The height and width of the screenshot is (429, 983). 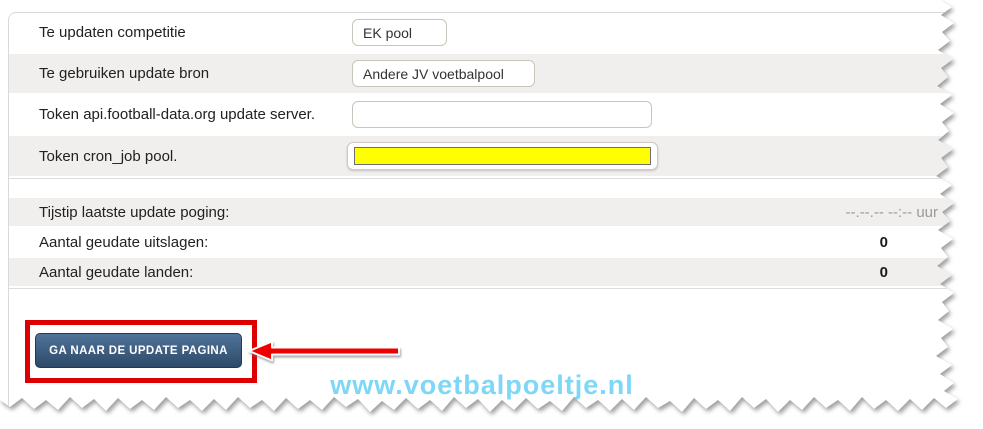 I want to click on cronjob-token-input, so click(x=502, y=156).